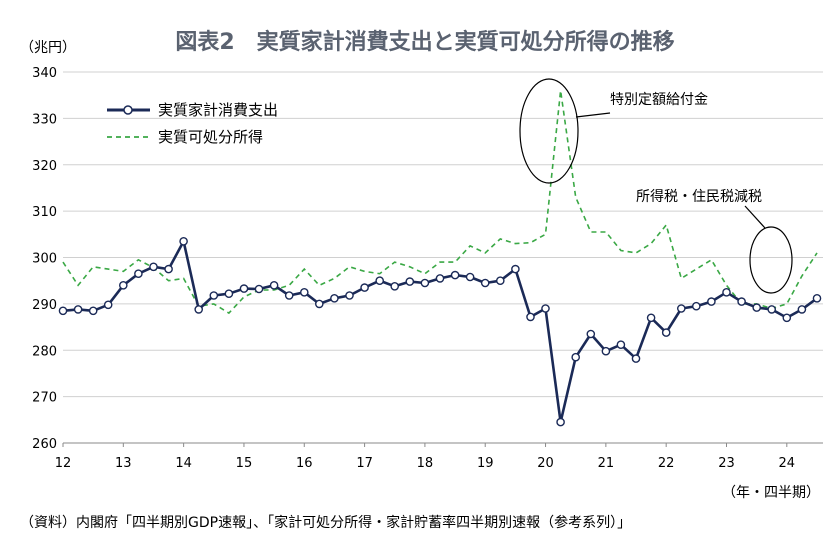 This screenshot has height=553, width=839. I want to click on y-tick-label-310: 310, so click(44, 212).